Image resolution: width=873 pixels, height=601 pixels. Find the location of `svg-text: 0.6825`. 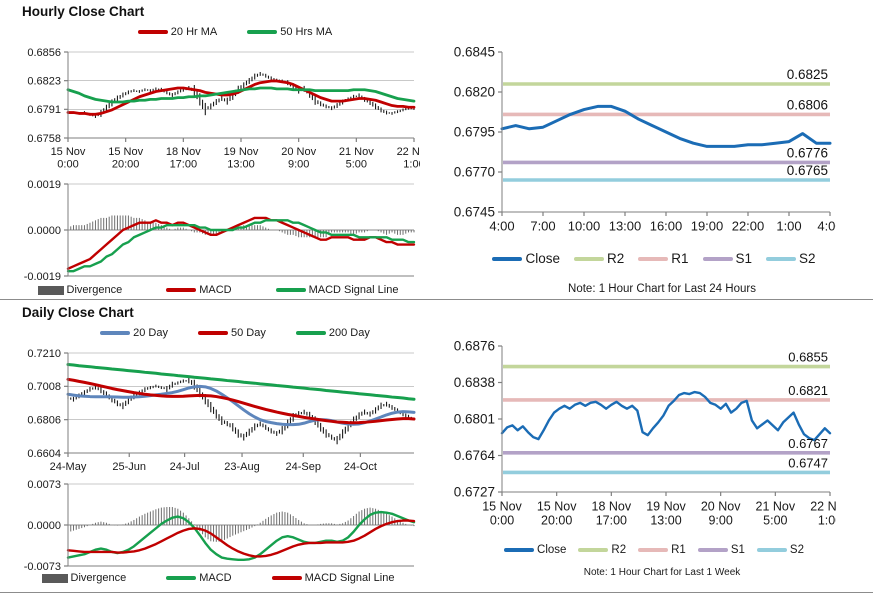

svg-text: 0.6825 is located at coordinates (807, 74).